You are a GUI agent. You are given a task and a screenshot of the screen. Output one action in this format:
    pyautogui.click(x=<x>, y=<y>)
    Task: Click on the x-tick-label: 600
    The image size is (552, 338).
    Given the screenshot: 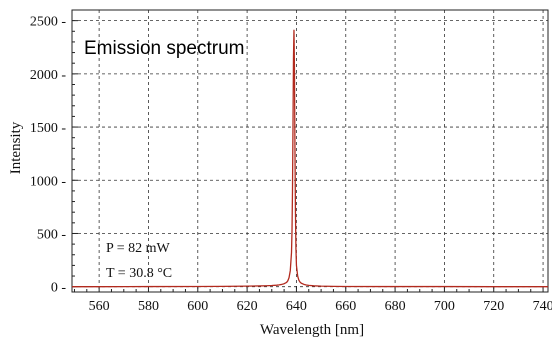 What is the action you would take?
    pyautogui.click(x=197, y=306)
    